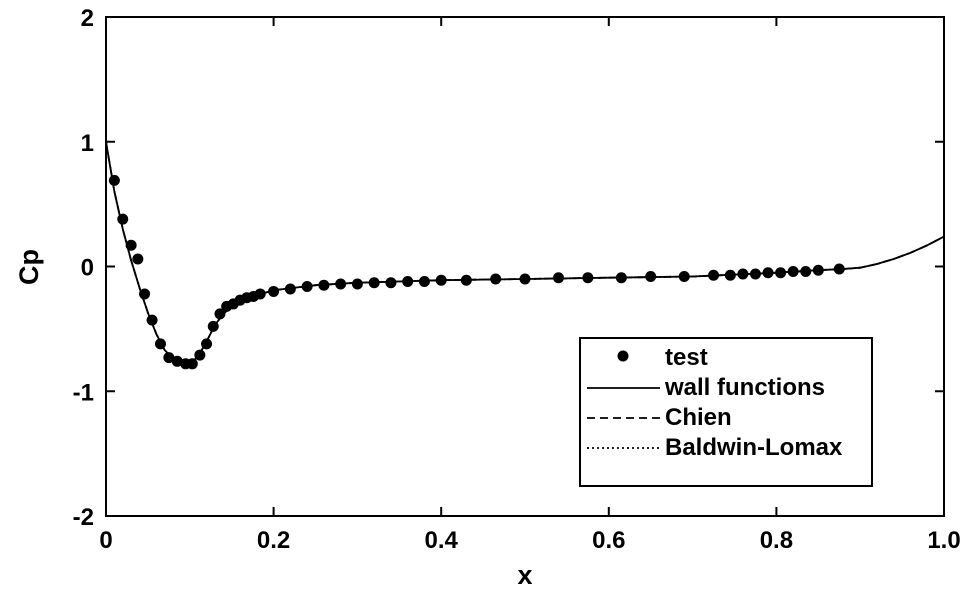  What do you see at coordinates (662, 357) in the screenshot?
I see `legend-item: test` at bounding box center [662, 357].